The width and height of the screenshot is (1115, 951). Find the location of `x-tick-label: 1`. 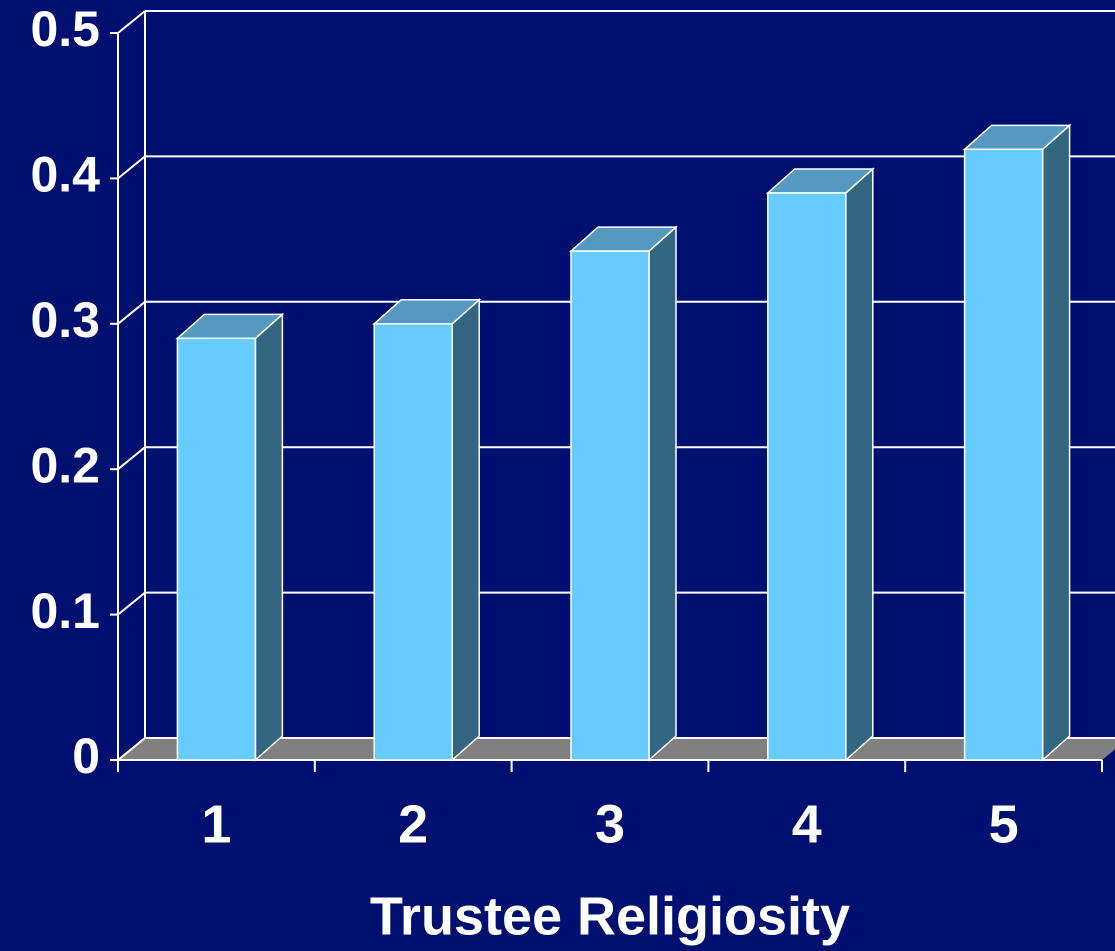

x-tick-label: 1 is located at coordinates (216, 824).